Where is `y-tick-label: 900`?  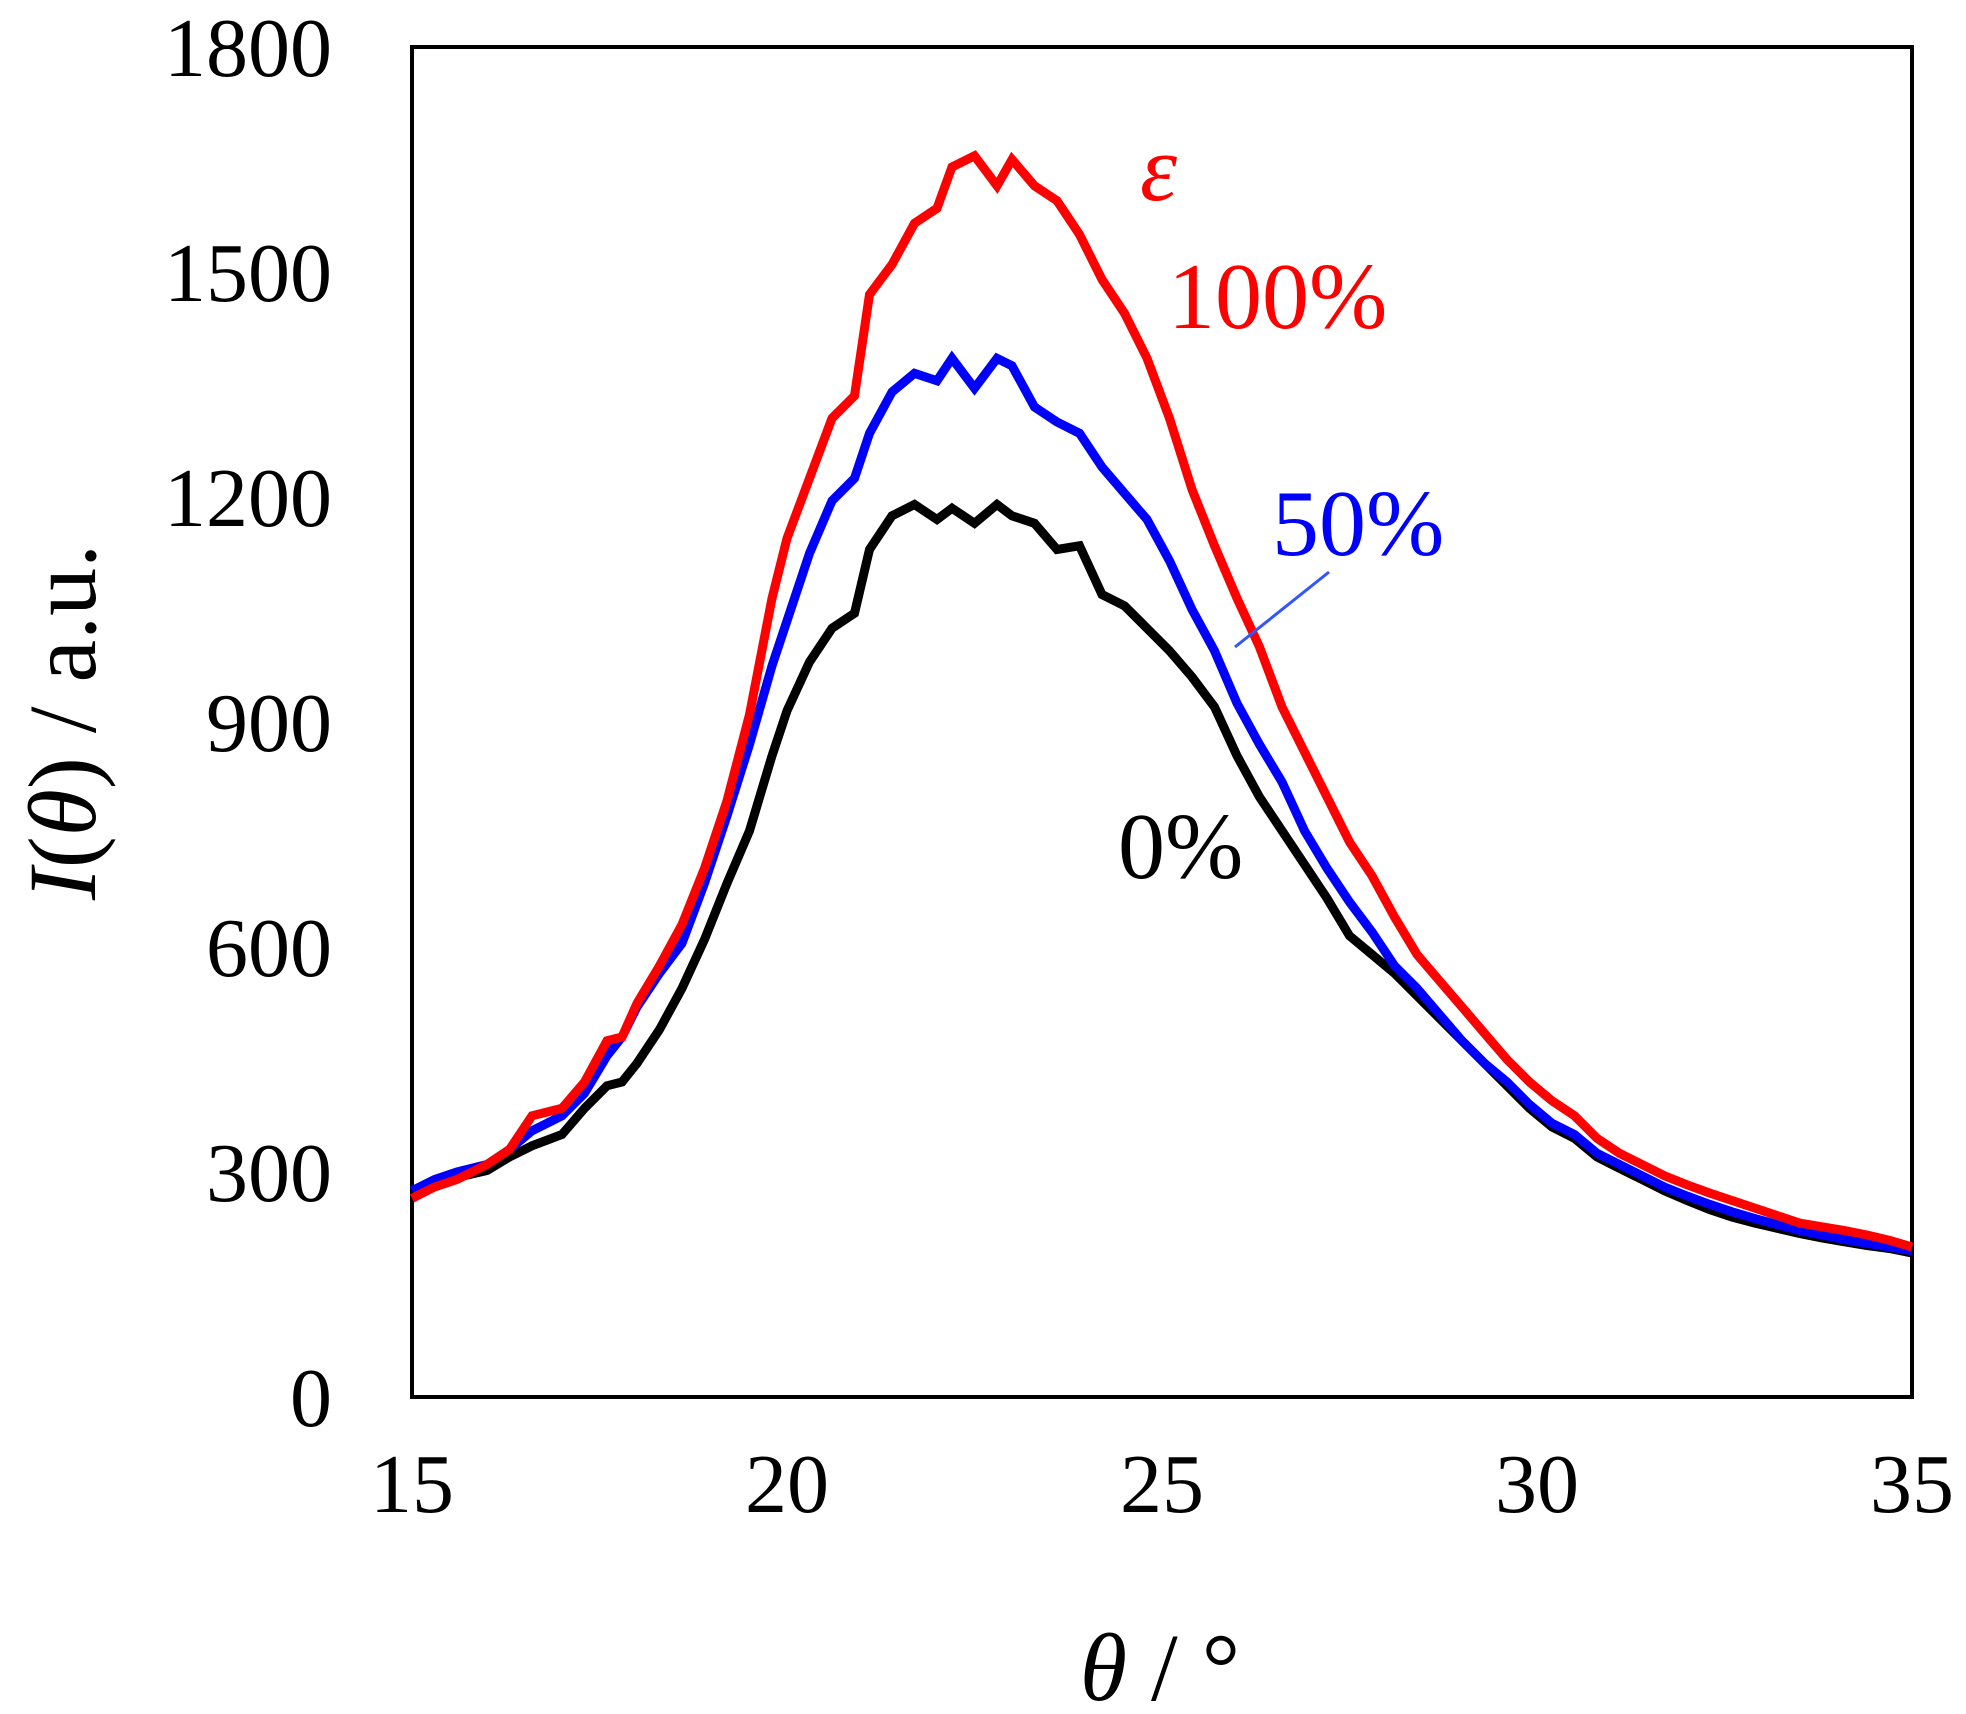
y-tick-label: 900 is located at coordinates (269, 723).